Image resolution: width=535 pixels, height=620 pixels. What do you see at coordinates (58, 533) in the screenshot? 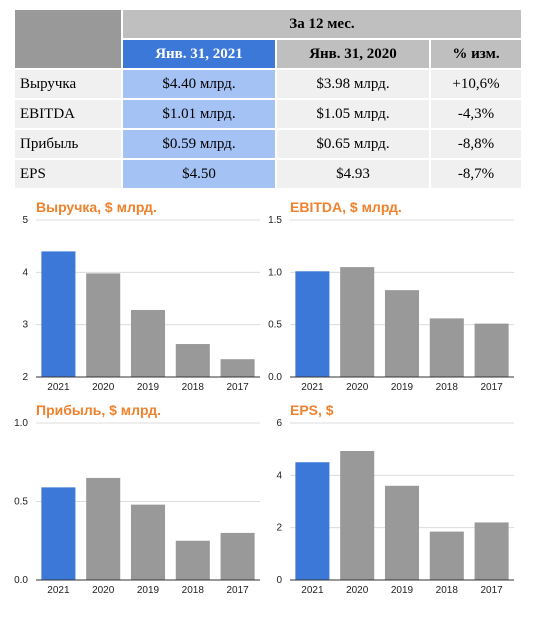
I see `bar-profit-2021` at bounding box center [58, 533].